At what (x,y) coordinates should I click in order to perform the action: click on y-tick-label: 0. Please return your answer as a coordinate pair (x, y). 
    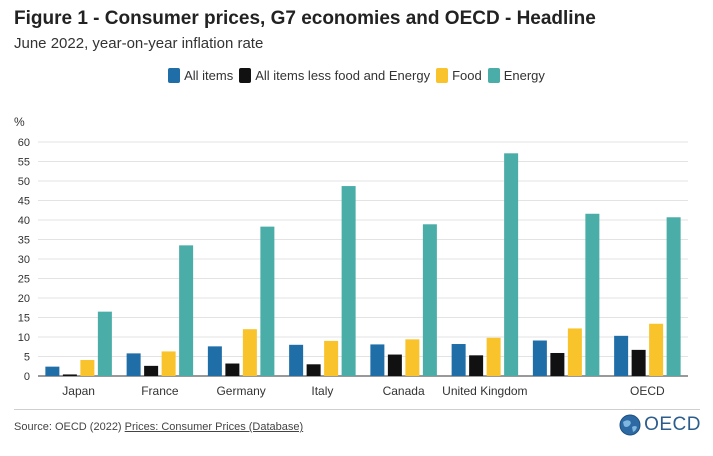
    Looking at the image, I should click on (27, 377).